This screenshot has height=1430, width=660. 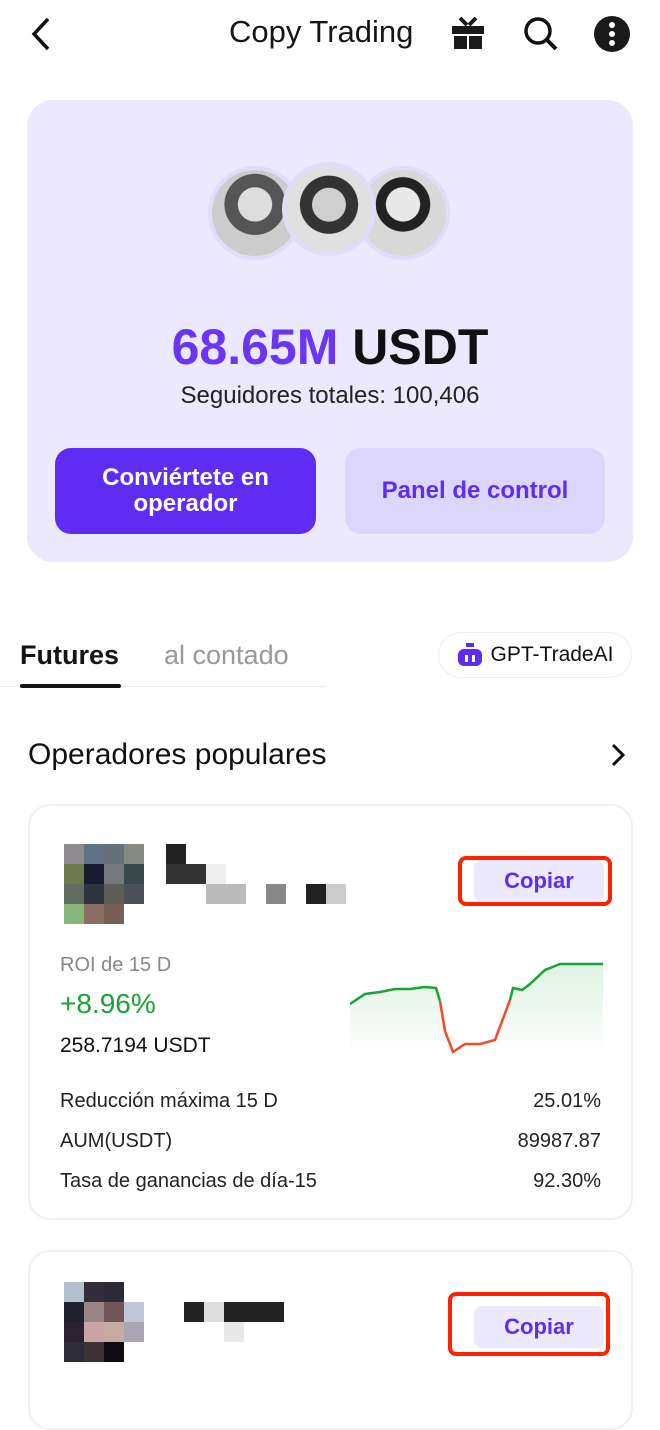 I want to click on gpt-tradeai-button: GPT-TradeAI, so click(x=535, y=655).